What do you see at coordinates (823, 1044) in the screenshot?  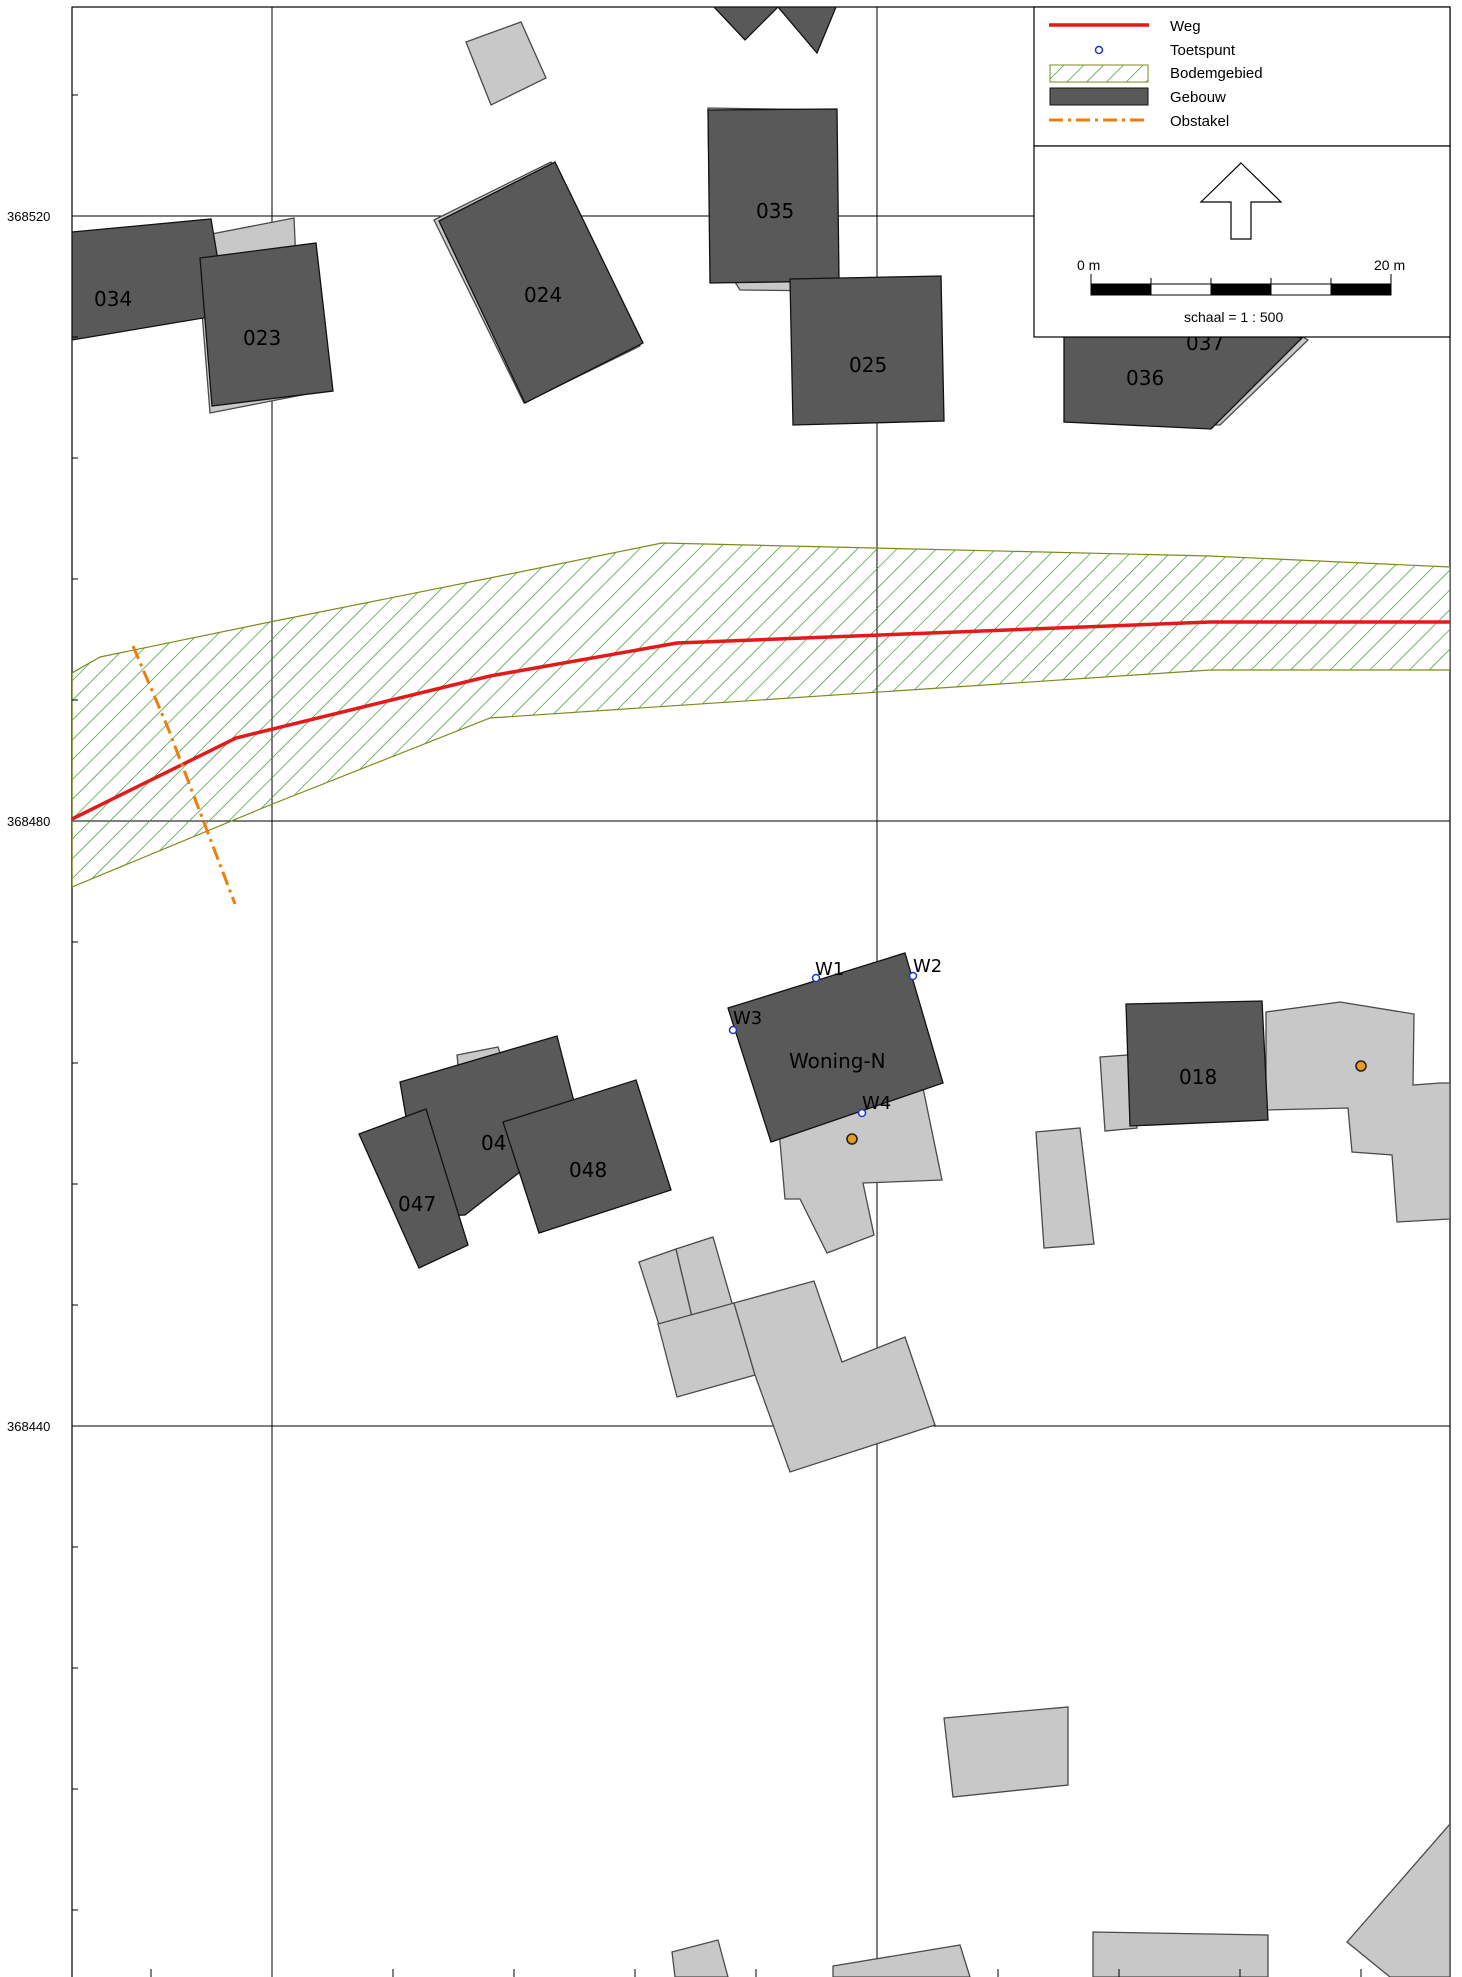 I see `testpoints` at bounding box center [823, 1044].